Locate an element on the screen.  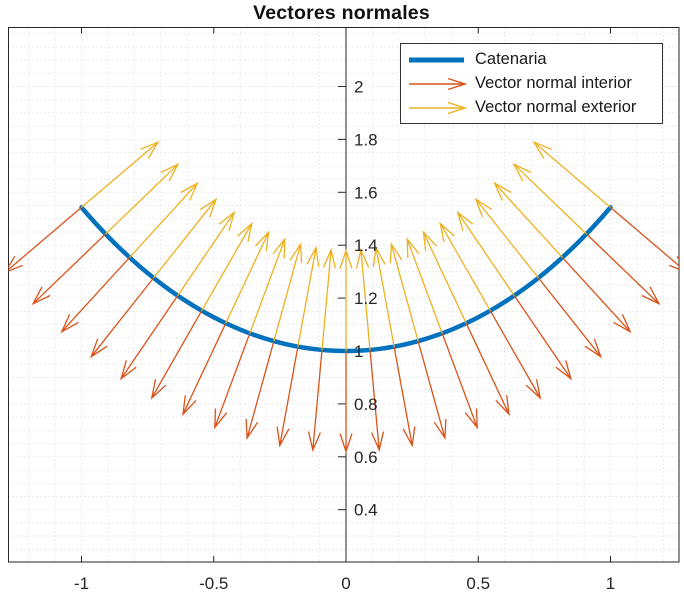
y-tick-label: 1 is located at coordinates (358, 351).